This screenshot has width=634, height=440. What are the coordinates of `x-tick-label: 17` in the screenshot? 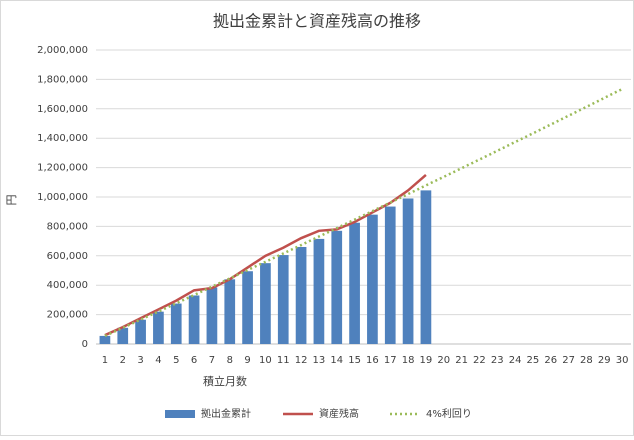 It's located at (390, 360).